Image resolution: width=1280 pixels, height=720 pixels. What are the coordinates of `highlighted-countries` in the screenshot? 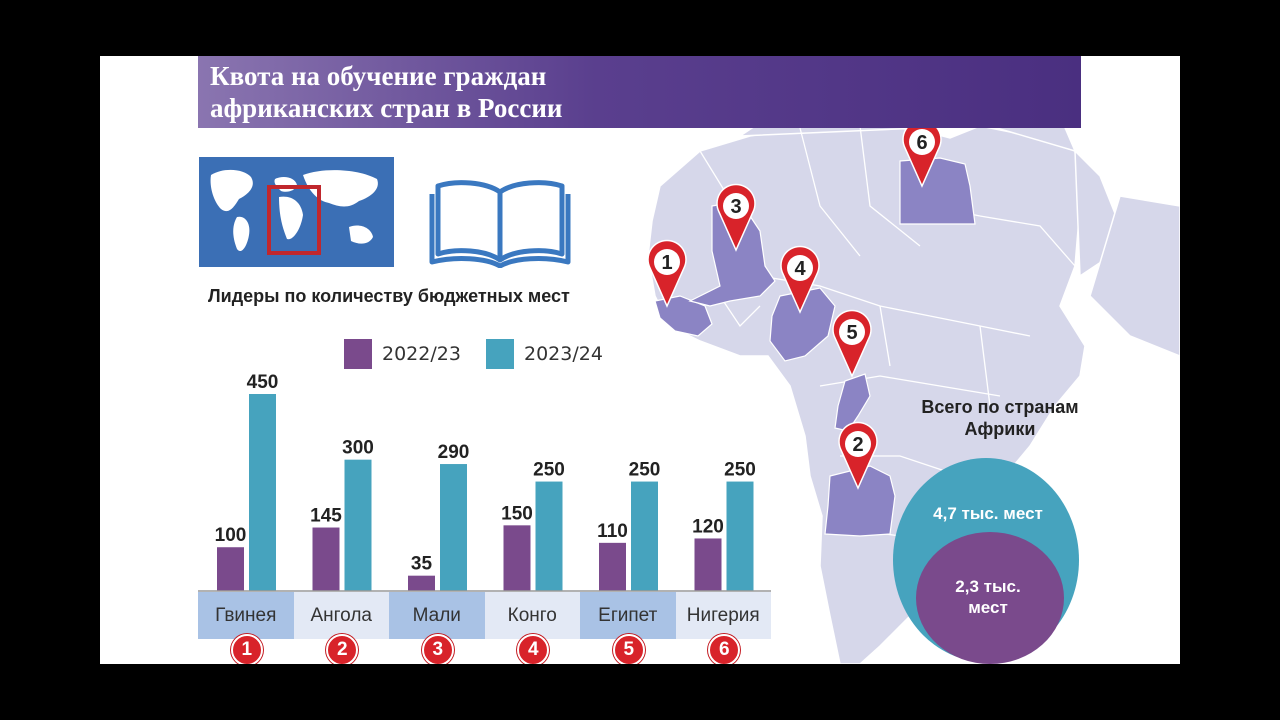 It's located at (815, 347).